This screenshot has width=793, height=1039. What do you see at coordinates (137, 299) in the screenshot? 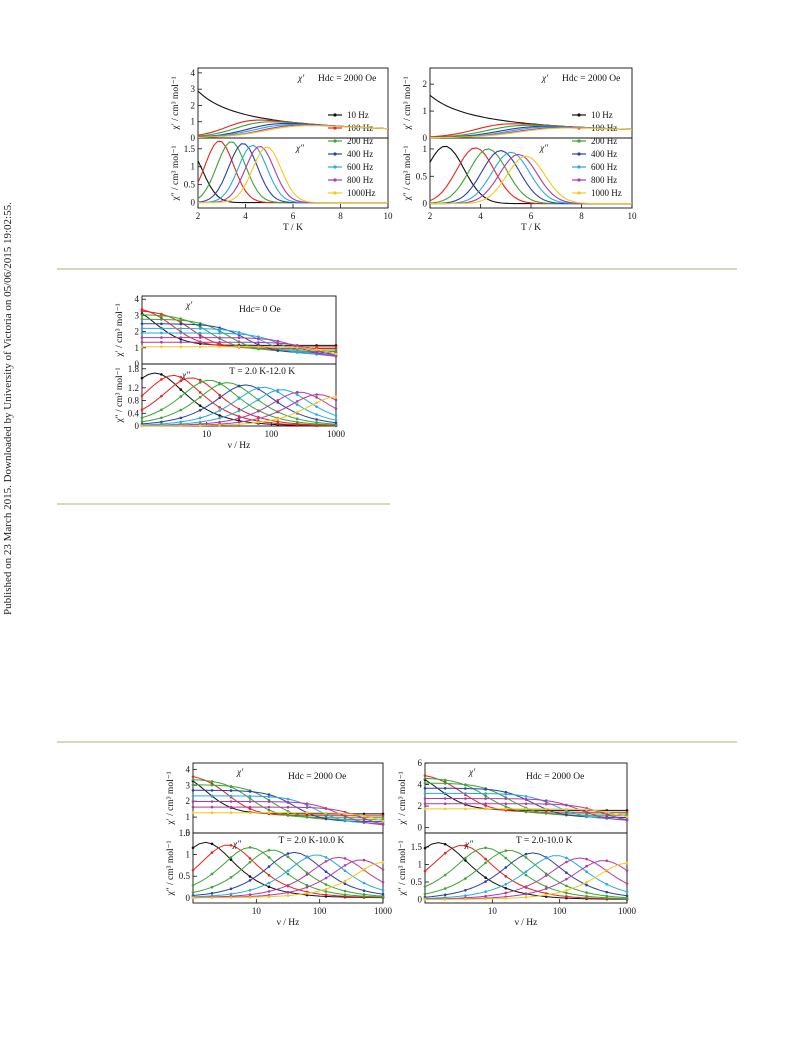
I see `y-tick-label: 4` at bounding box center [137, 299].